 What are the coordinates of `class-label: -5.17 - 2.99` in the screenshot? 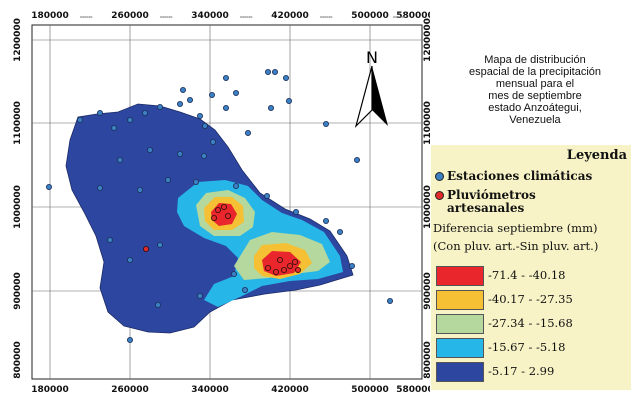 It's located at (521, 371).